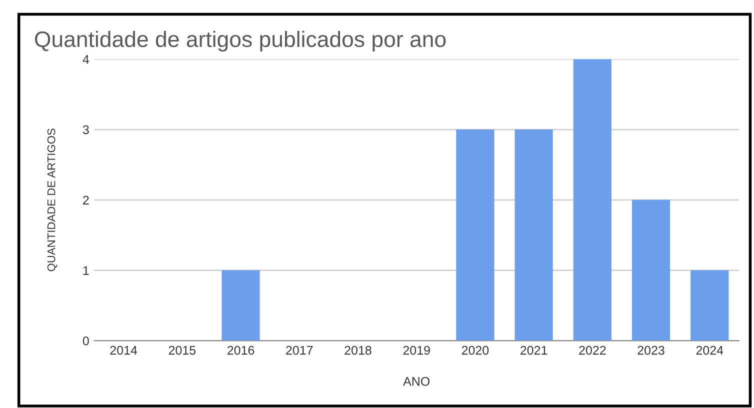 This screenshot has width=754, height=408. What do you see at coordinates (416, 350) in the screenshot?
I see `x-tick-label: 2019` at bounding box center [416, 350].